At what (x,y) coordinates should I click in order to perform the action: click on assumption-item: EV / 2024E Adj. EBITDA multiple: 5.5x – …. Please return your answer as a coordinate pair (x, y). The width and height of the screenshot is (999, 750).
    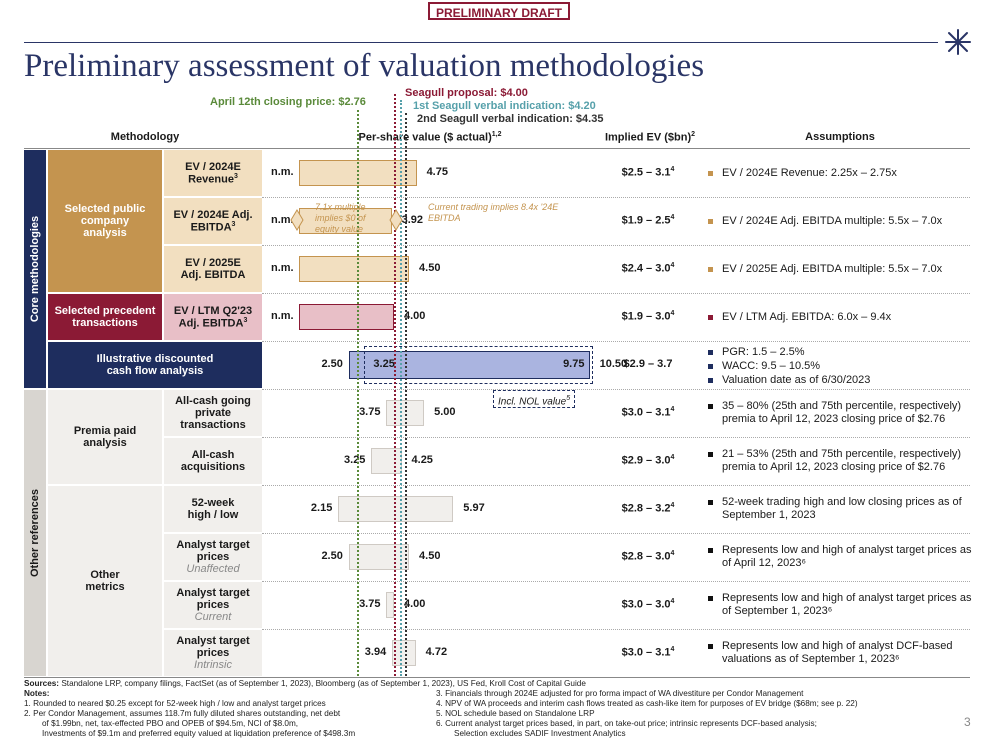
    Looking at the image, I should click on (840, 221).